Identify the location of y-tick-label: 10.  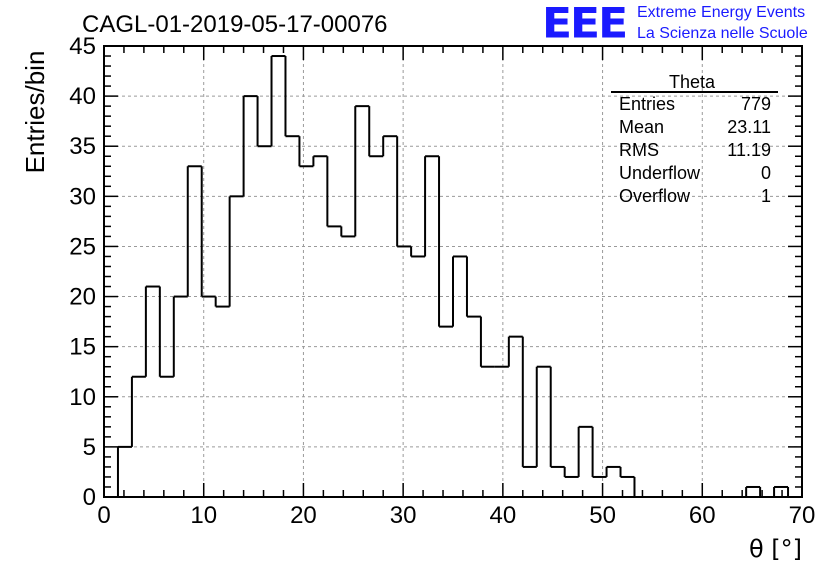
(82, 397).